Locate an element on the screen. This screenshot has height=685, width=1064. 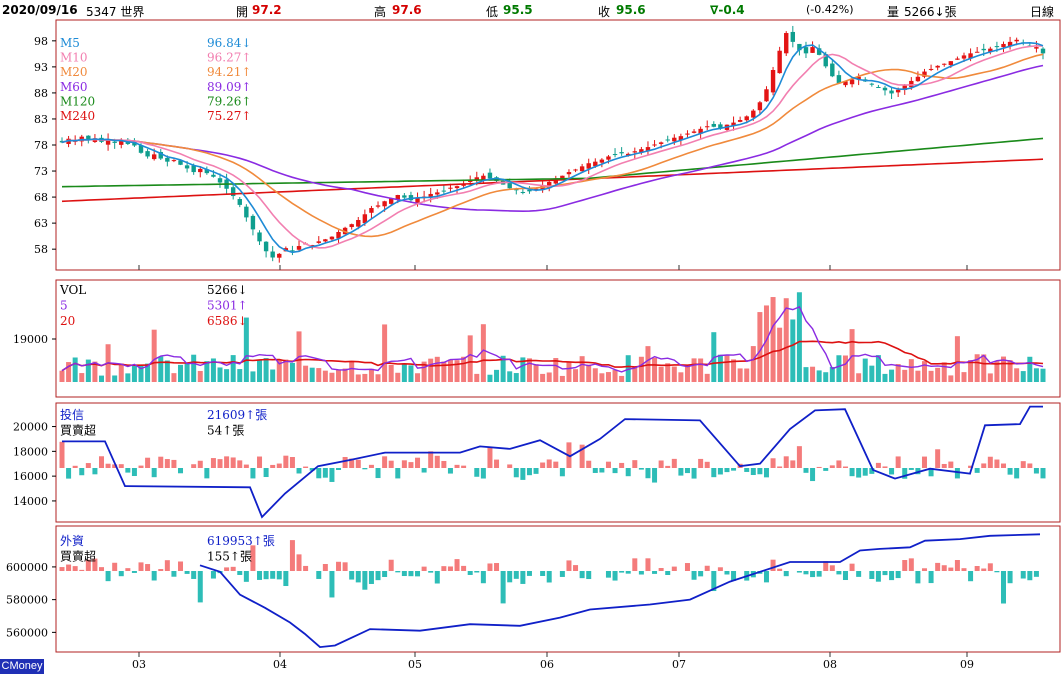
low-value: 95.5 is located at coordinates (518, 10).